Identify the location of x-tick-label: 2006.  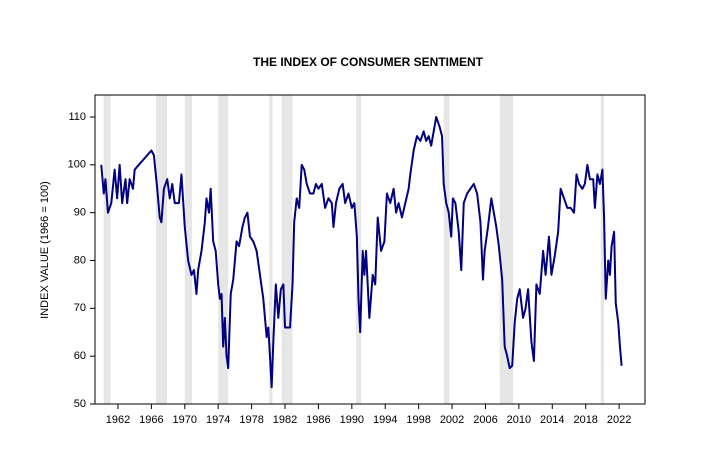
(485, 420).